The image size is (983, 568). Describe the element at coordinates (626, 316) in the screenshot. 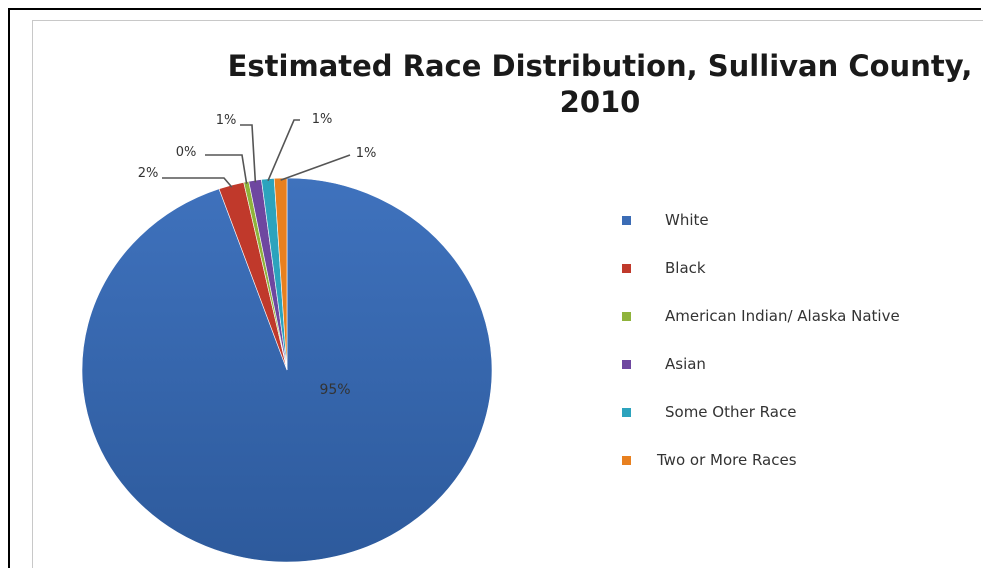

I see `legend-swatch-american-indian` at that location.